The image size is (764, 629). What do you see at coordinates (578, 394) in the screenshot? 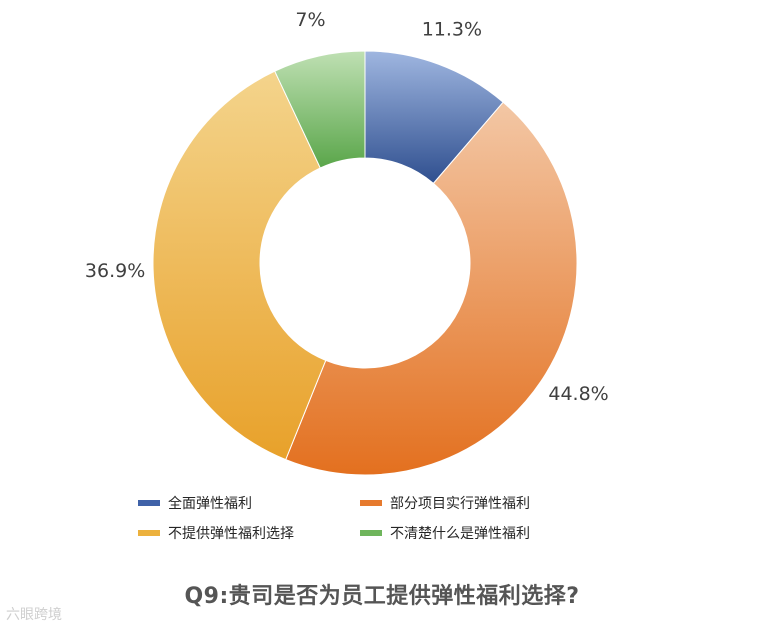
I see `slice-label-2: 44.8%` at bounding box center [578, 394].